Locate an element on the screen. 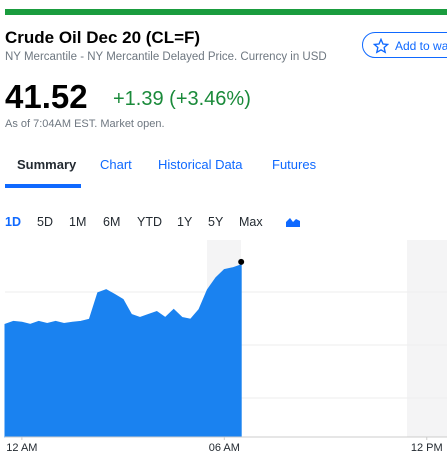  range-button: 1Y is located at coordinates (185, 222).